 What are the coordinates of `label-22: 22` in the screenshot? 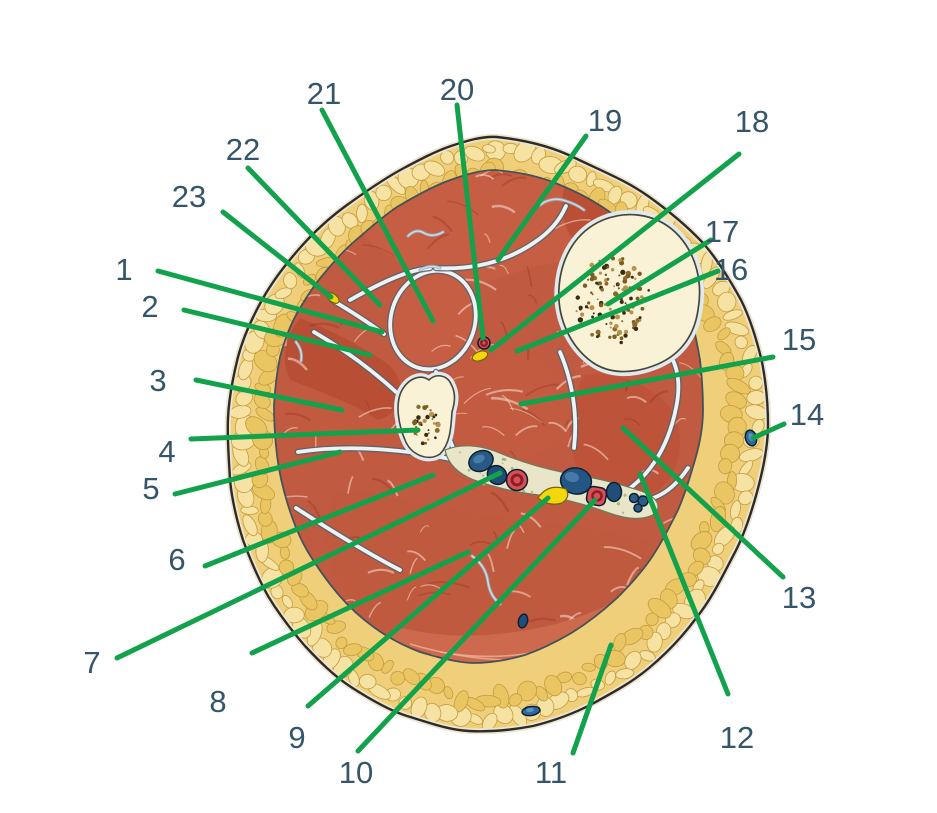 It's located at (243, 149).